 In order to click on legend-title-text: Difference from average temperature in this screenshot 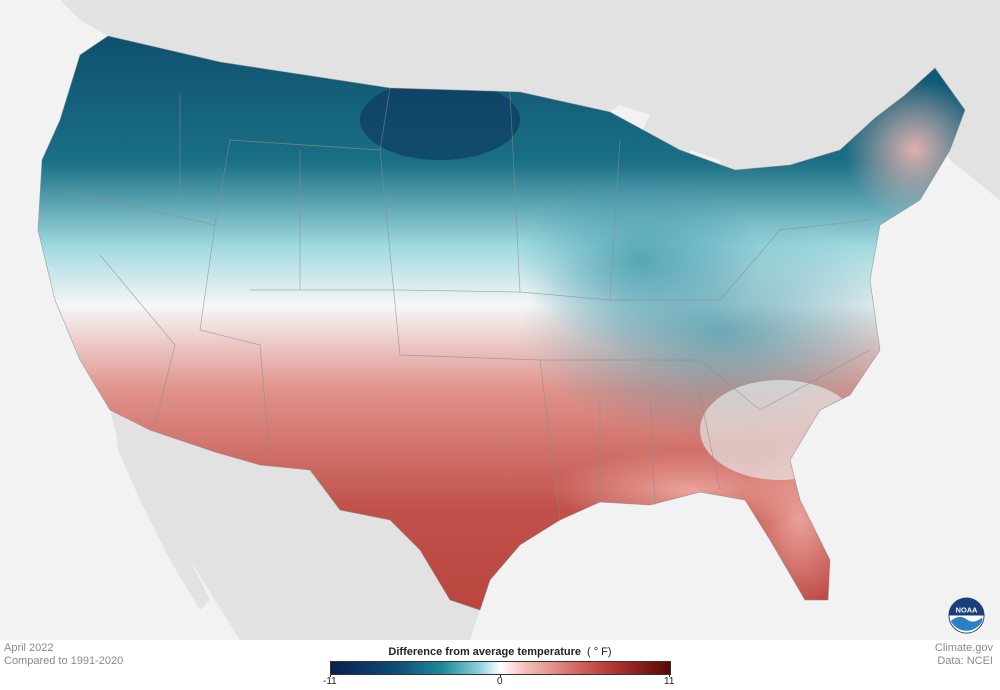, I will do `click(484, 652)`.